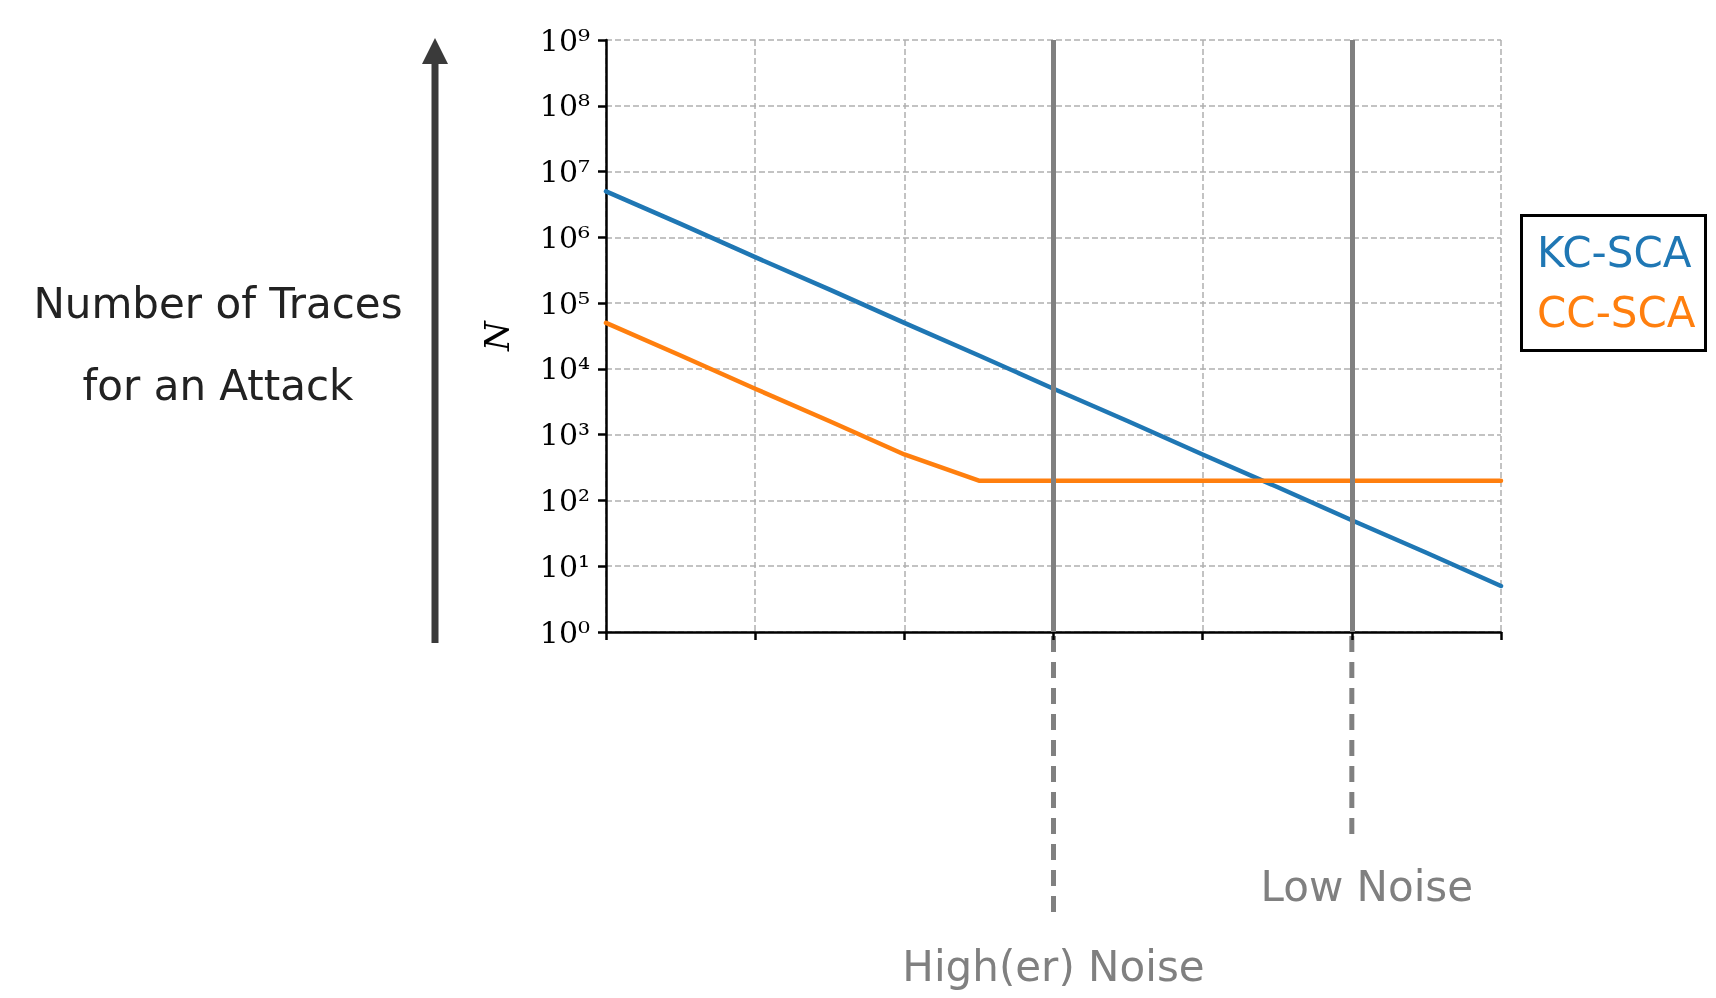 The width and height of the screenshot is (1716, 998). Describe the element at coordinates (1053, 401) in the screenshot. I see `line-series` at that location.